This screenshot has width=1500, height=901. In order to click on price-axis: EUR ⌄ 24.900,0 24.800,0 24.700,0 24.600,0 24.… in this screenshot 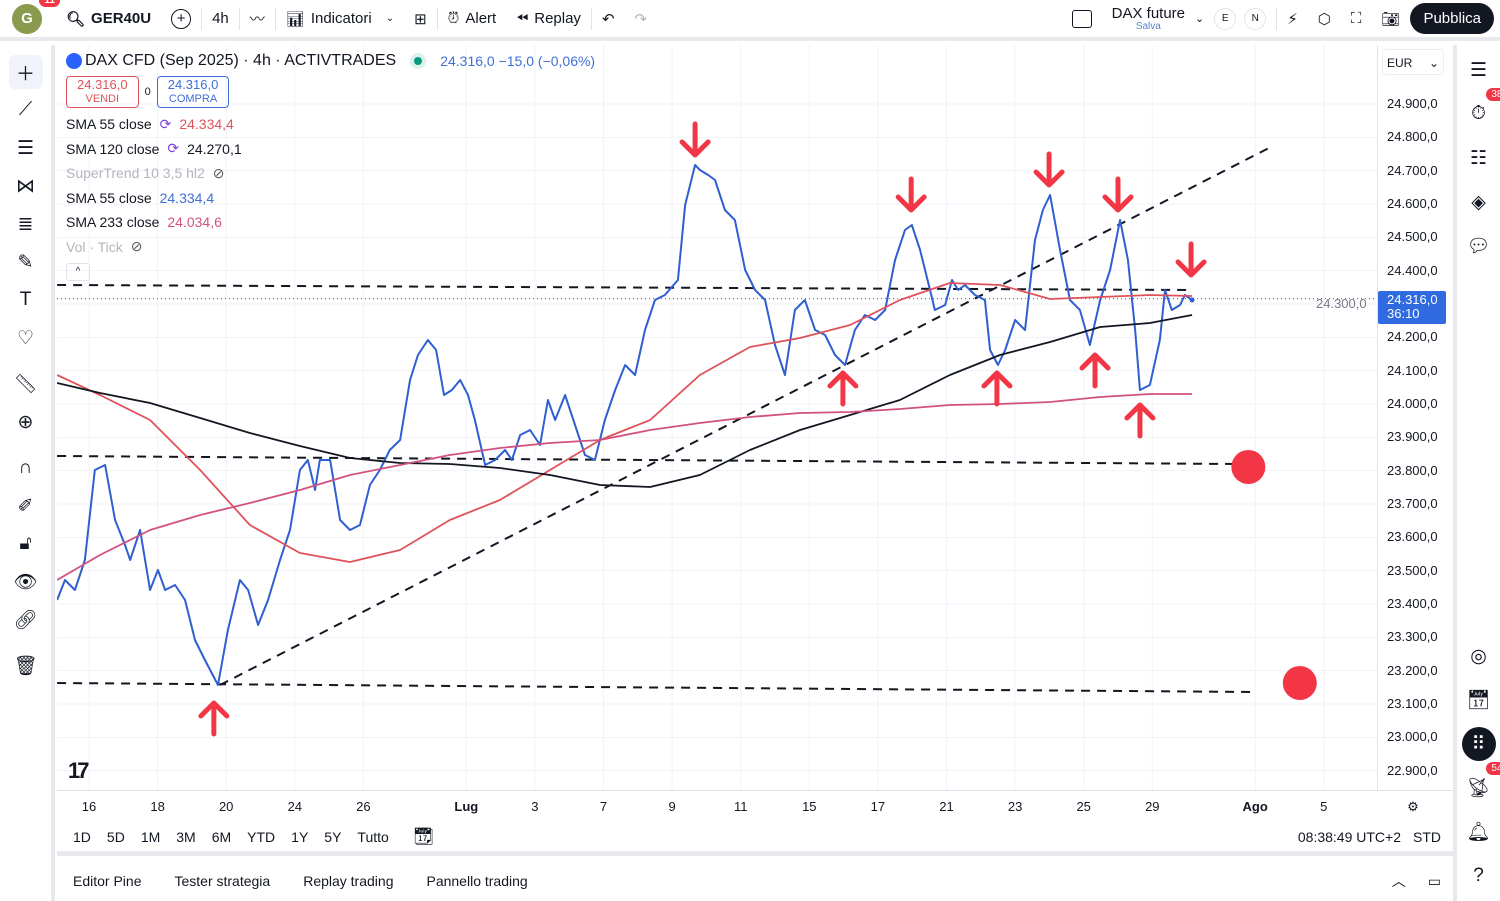, I will do `click(1384, 417)`.